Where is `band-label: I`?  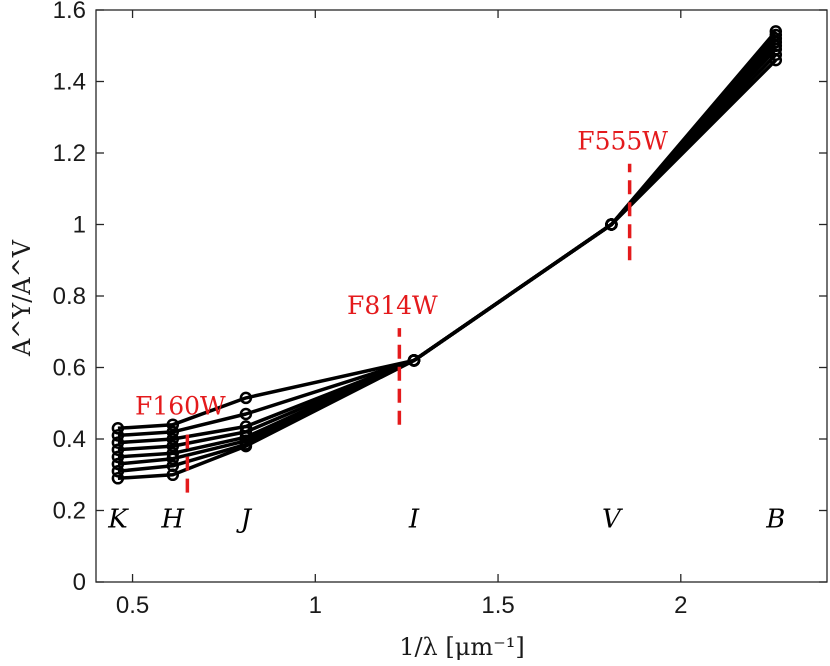
band-label: I is located at coordinates (414, 520).